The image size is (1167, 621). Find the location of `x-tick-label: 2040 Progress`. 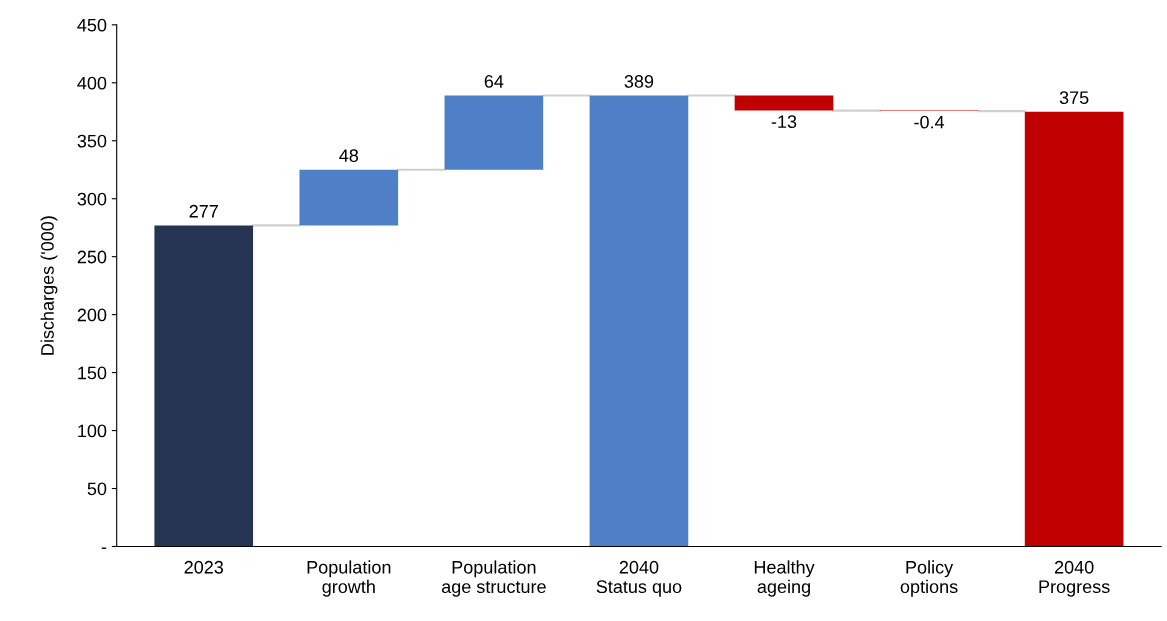

x-tick-label: 2040 Progress is located at coordinates (1074, 578).